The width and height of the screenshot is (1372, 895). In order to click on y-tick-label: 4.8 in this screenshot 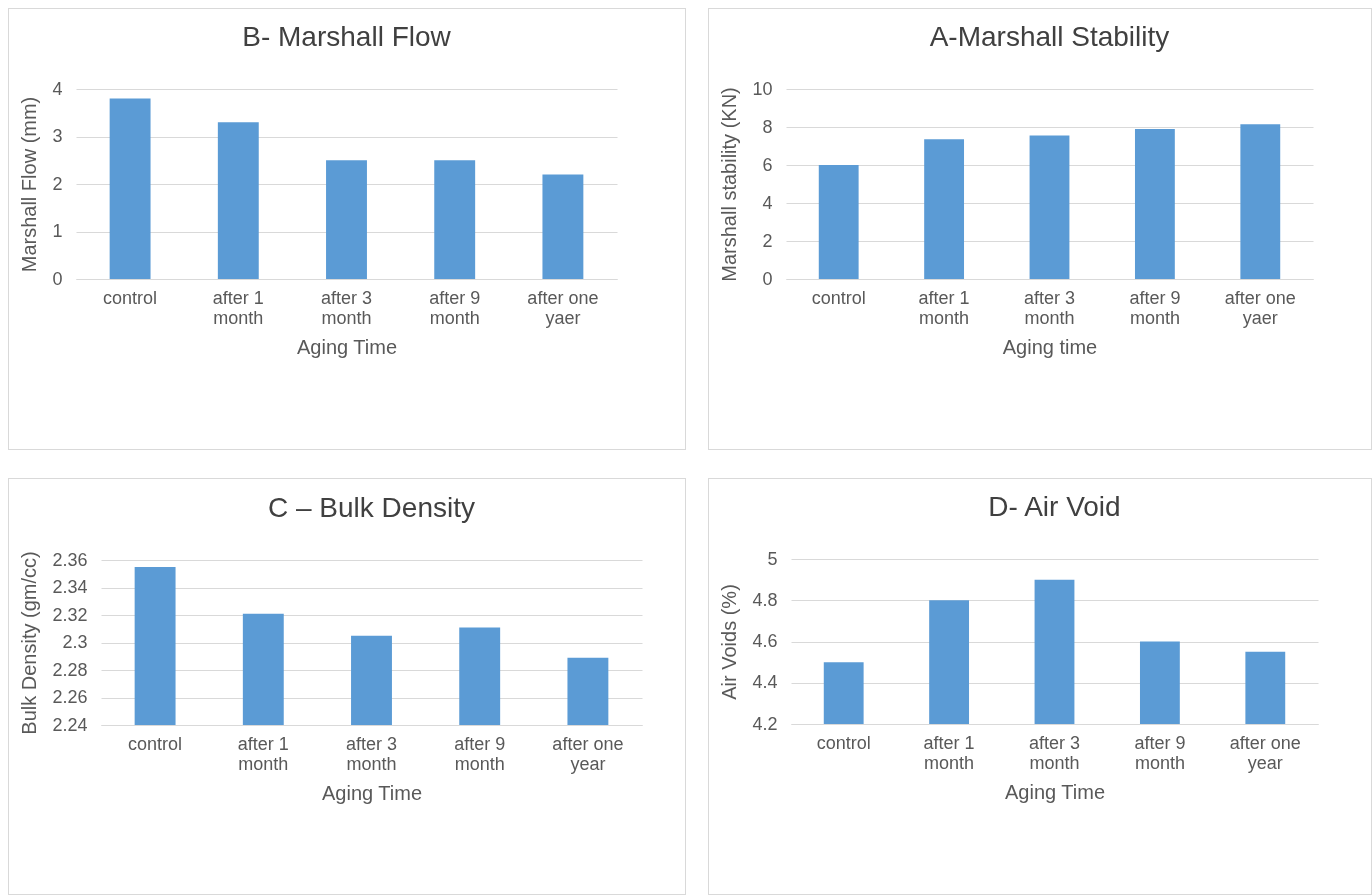, I will do `click(765, 599)`.